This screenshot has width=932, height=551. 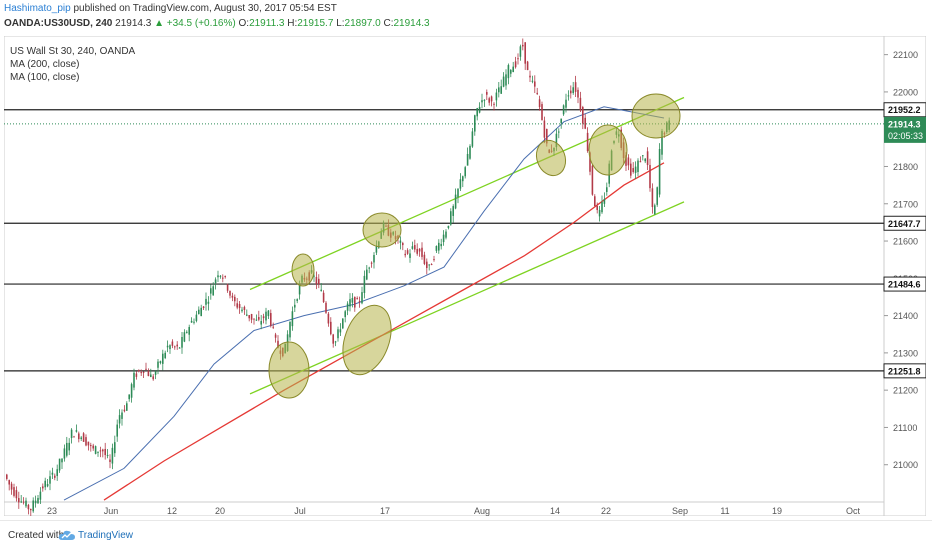 What do you see at coordinates (853, 511) in the screenshot?
I see `x-tick-label: Oct` at bounding box center [853, 511].